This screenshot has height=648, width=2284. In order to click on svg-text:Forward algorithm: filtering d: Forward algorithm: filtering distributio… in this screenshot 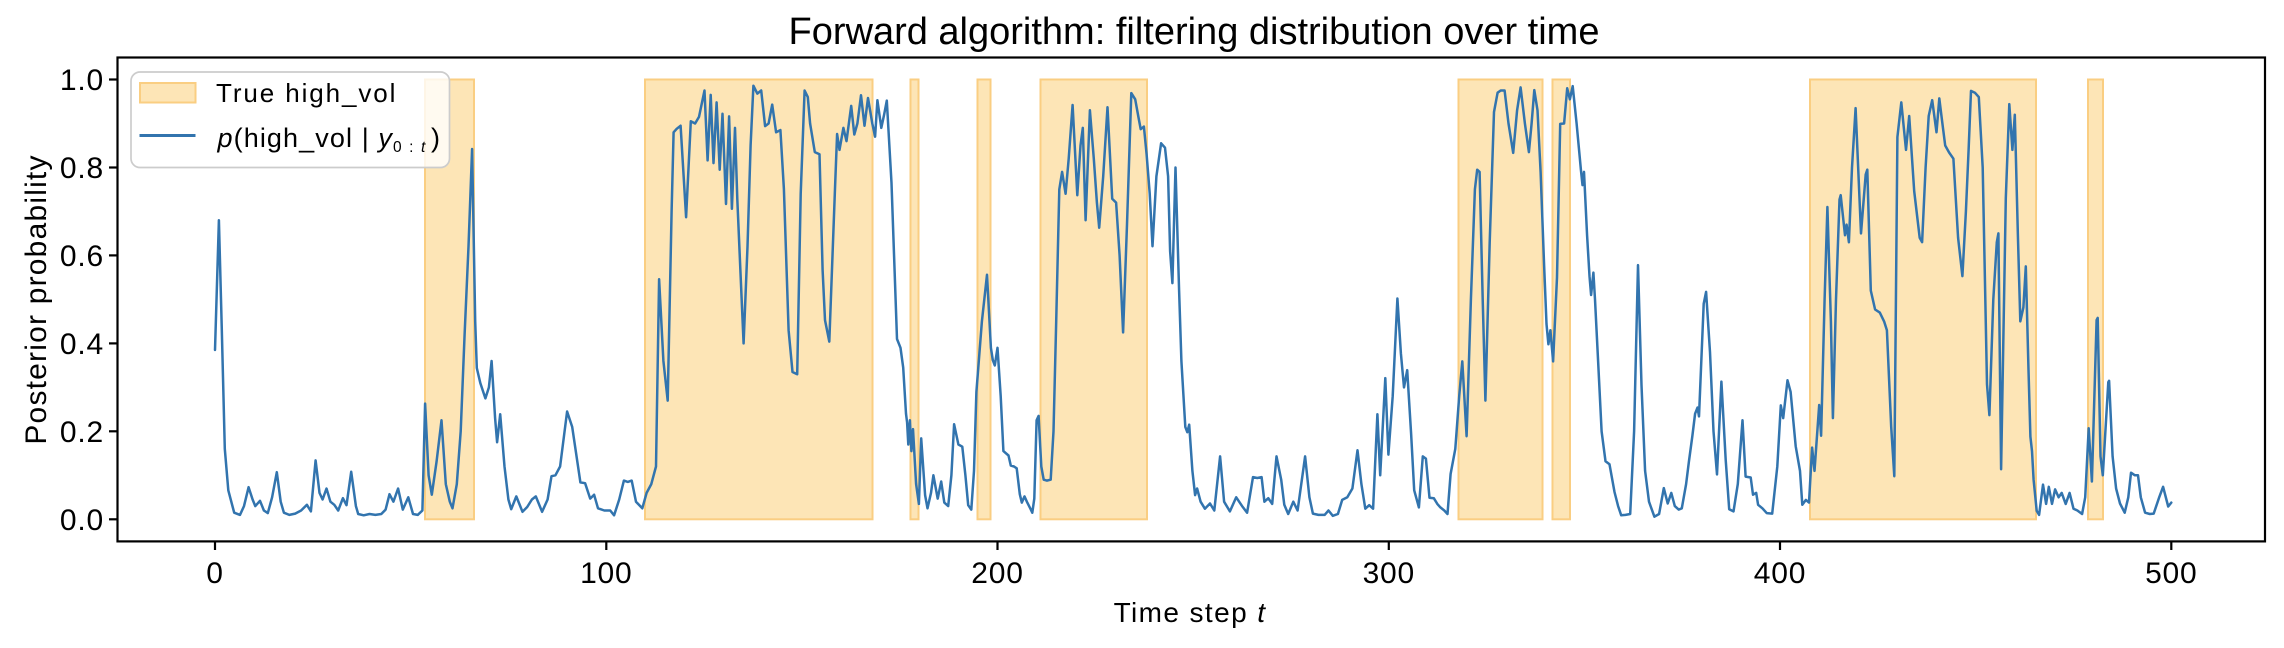, I will do `click(1194, 32)`.